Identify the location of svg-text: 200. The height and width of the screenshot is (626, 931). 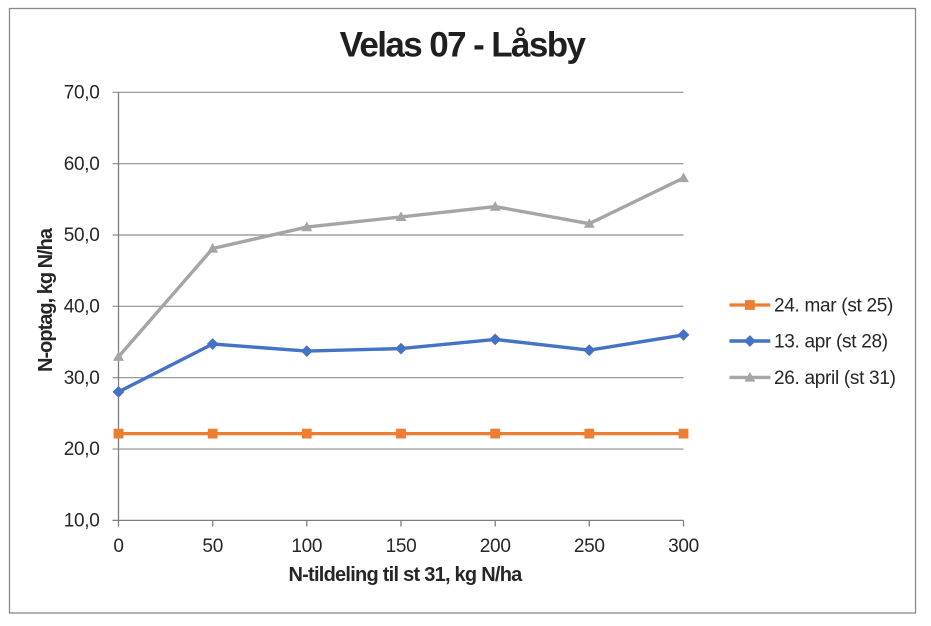
(495, 546).